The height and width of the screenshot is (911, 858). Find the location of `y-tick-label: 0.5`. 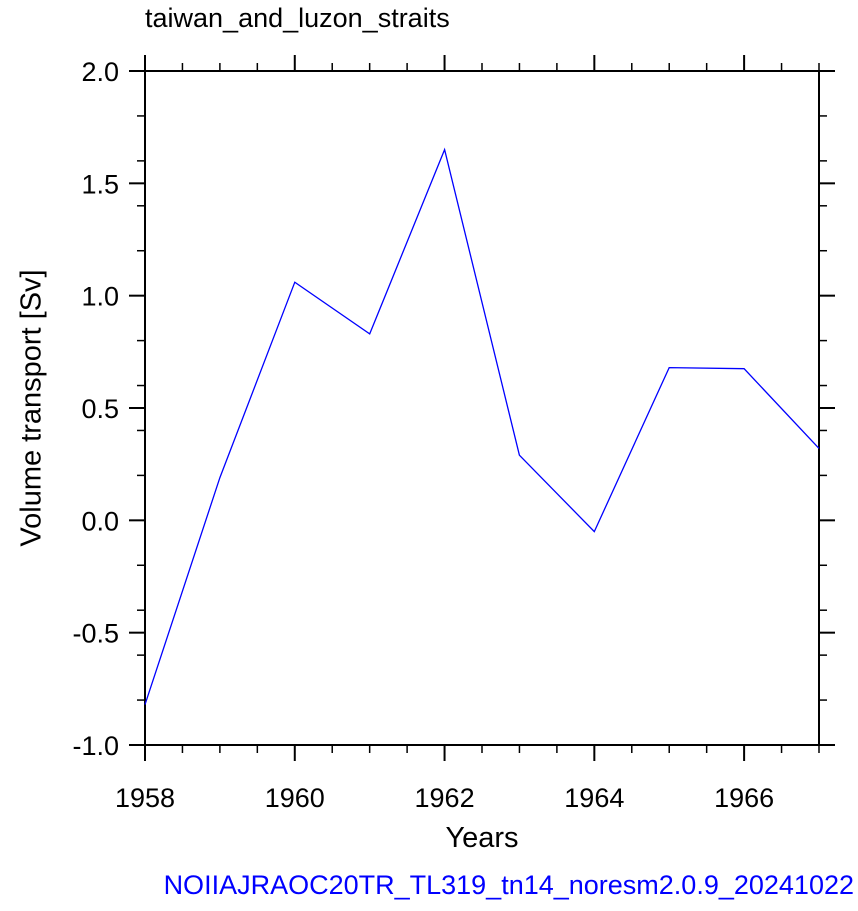

y-tick-label: 0.5 is located at coordinates (100, 409).